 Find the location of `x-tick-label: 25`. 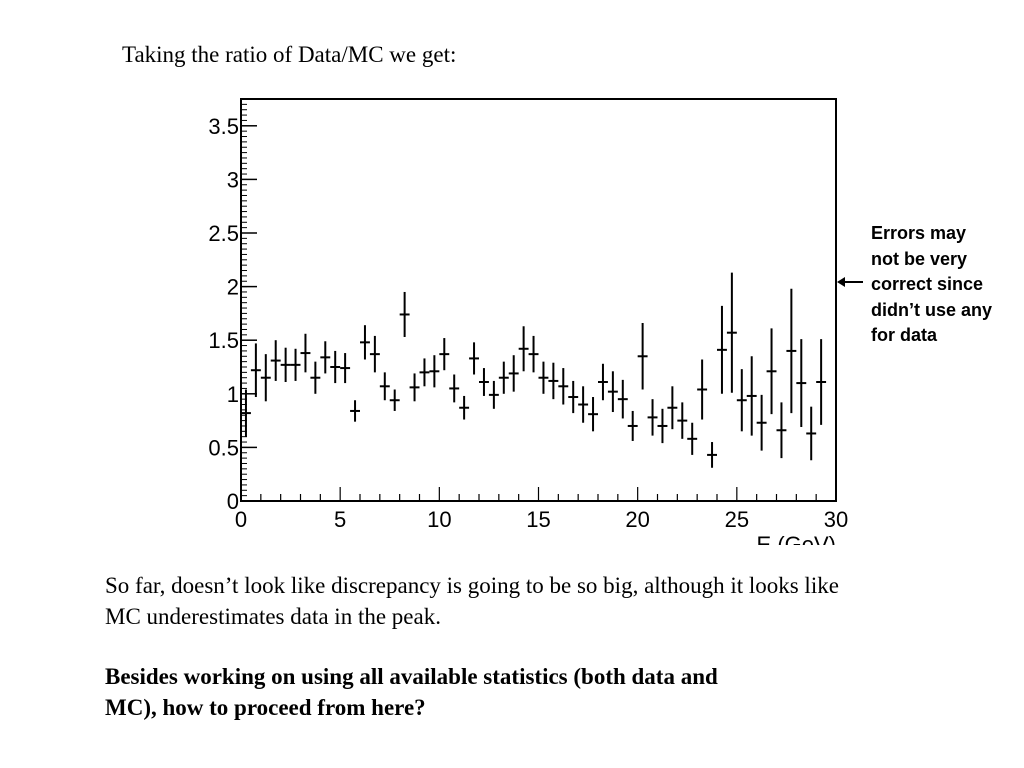

x-tick-label: 25 is located at coordinates (737, 519).